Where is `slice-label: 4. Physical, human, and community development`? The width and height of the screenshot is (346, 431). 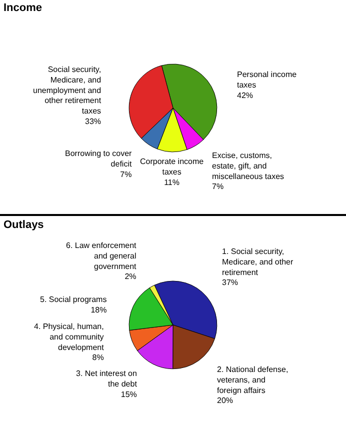 slice-label: 4. Physical, human, and community development is located at coordinates (69, 337).